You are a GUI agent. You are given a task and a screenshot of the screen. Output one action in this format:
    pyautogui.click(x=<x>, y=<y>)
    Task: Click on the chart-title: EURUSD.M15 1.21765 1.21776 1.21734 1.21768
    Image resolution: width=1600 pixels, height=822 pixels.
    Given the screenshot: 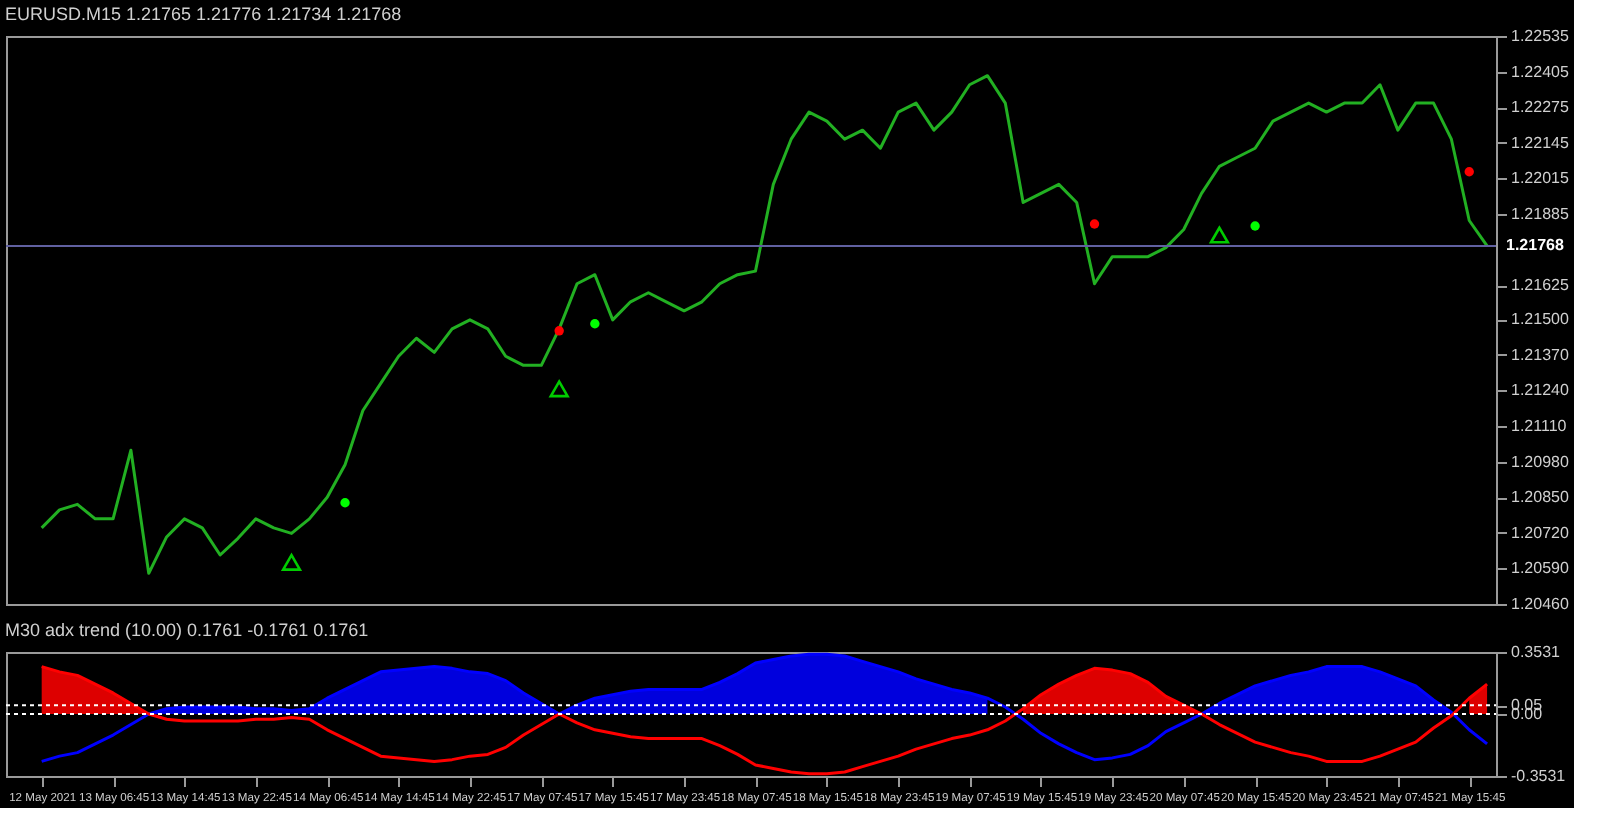 What is the action you would take?
    pyautogui.click(x=203, y=14)
    